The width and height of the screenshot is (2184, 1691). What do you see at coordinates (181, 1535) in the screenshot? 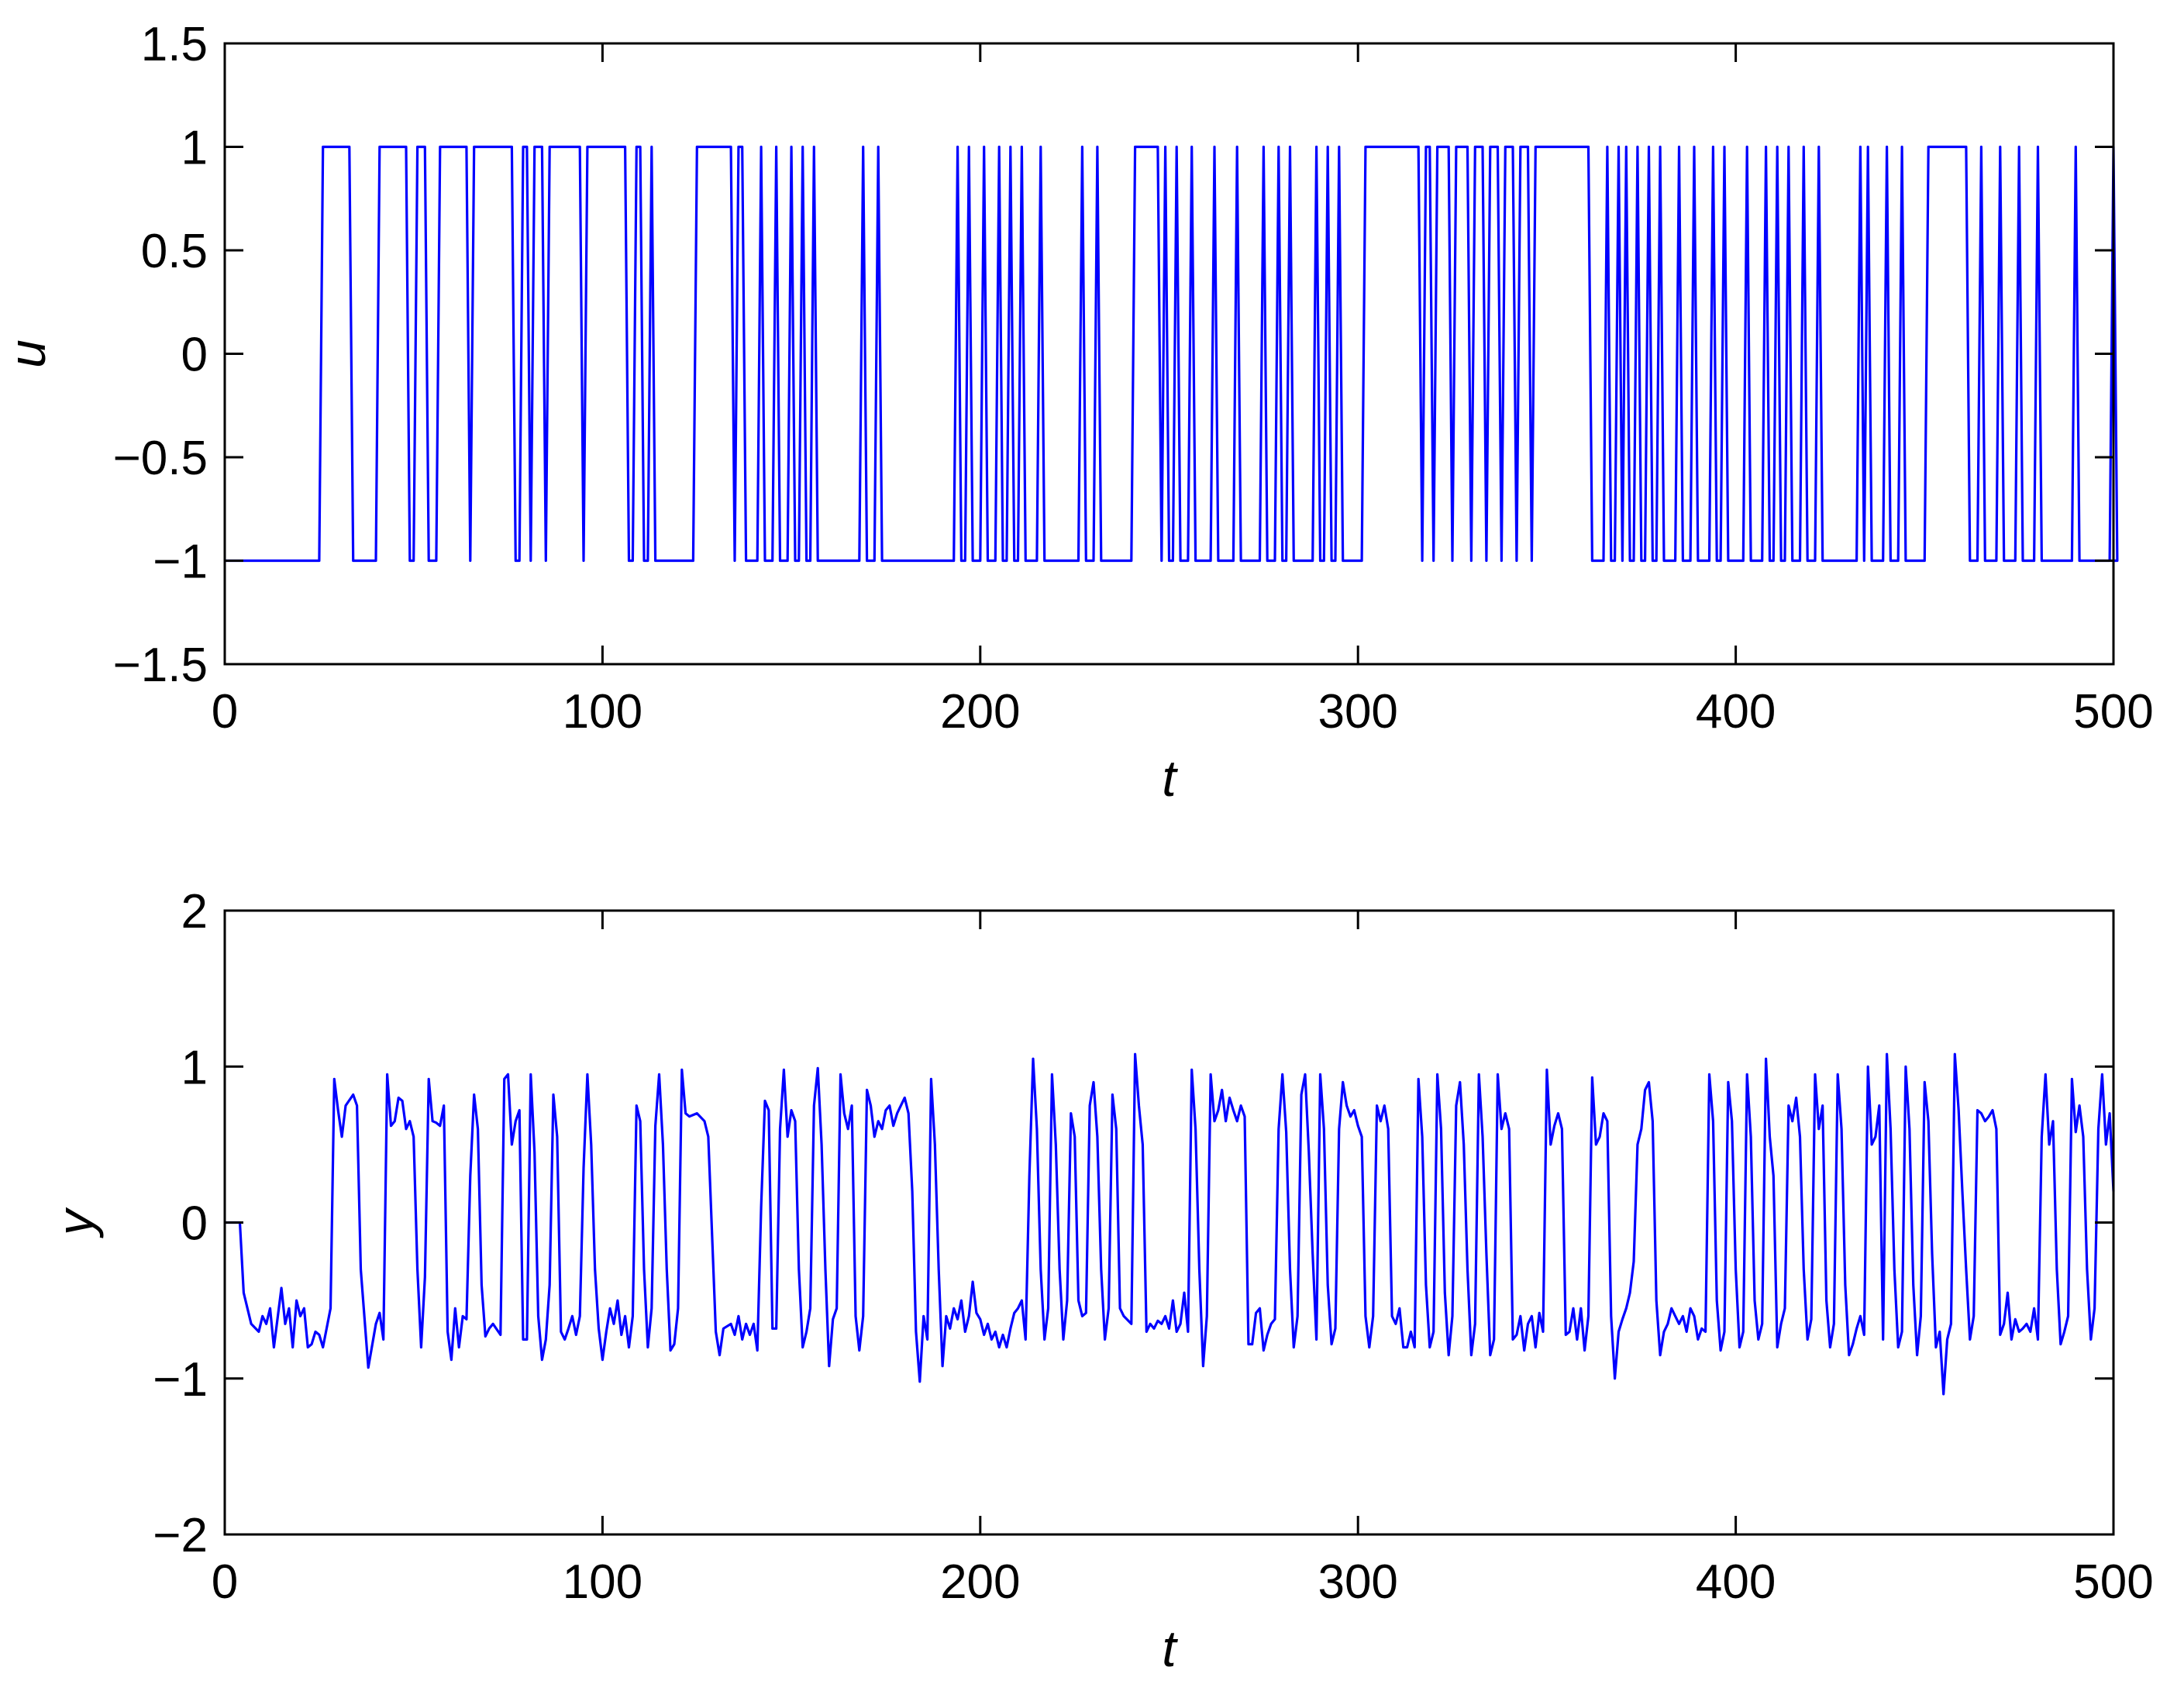
I see `y-tick-label: −2` at bounding box center [181, 1535].